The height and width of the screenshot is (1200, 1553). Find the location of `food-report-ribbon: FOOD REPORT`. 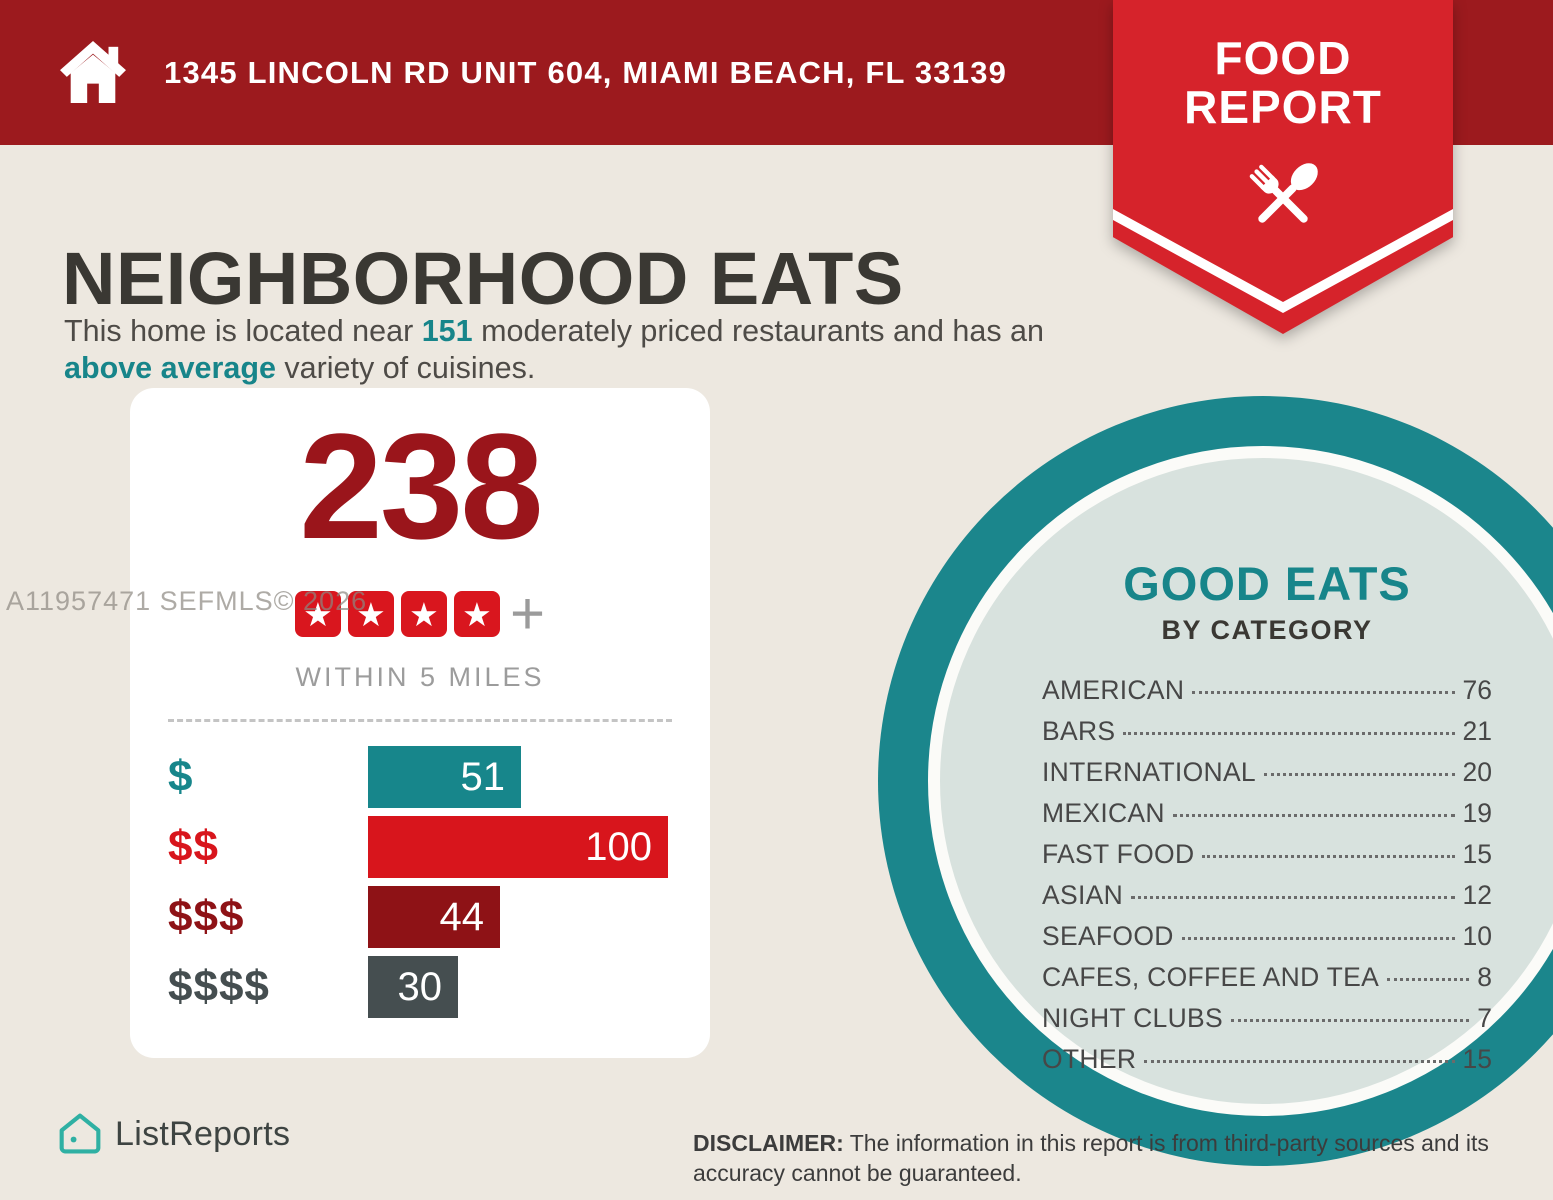

food-report-ribbon: FOOD REPORT is located at coordinates (1283, 167).